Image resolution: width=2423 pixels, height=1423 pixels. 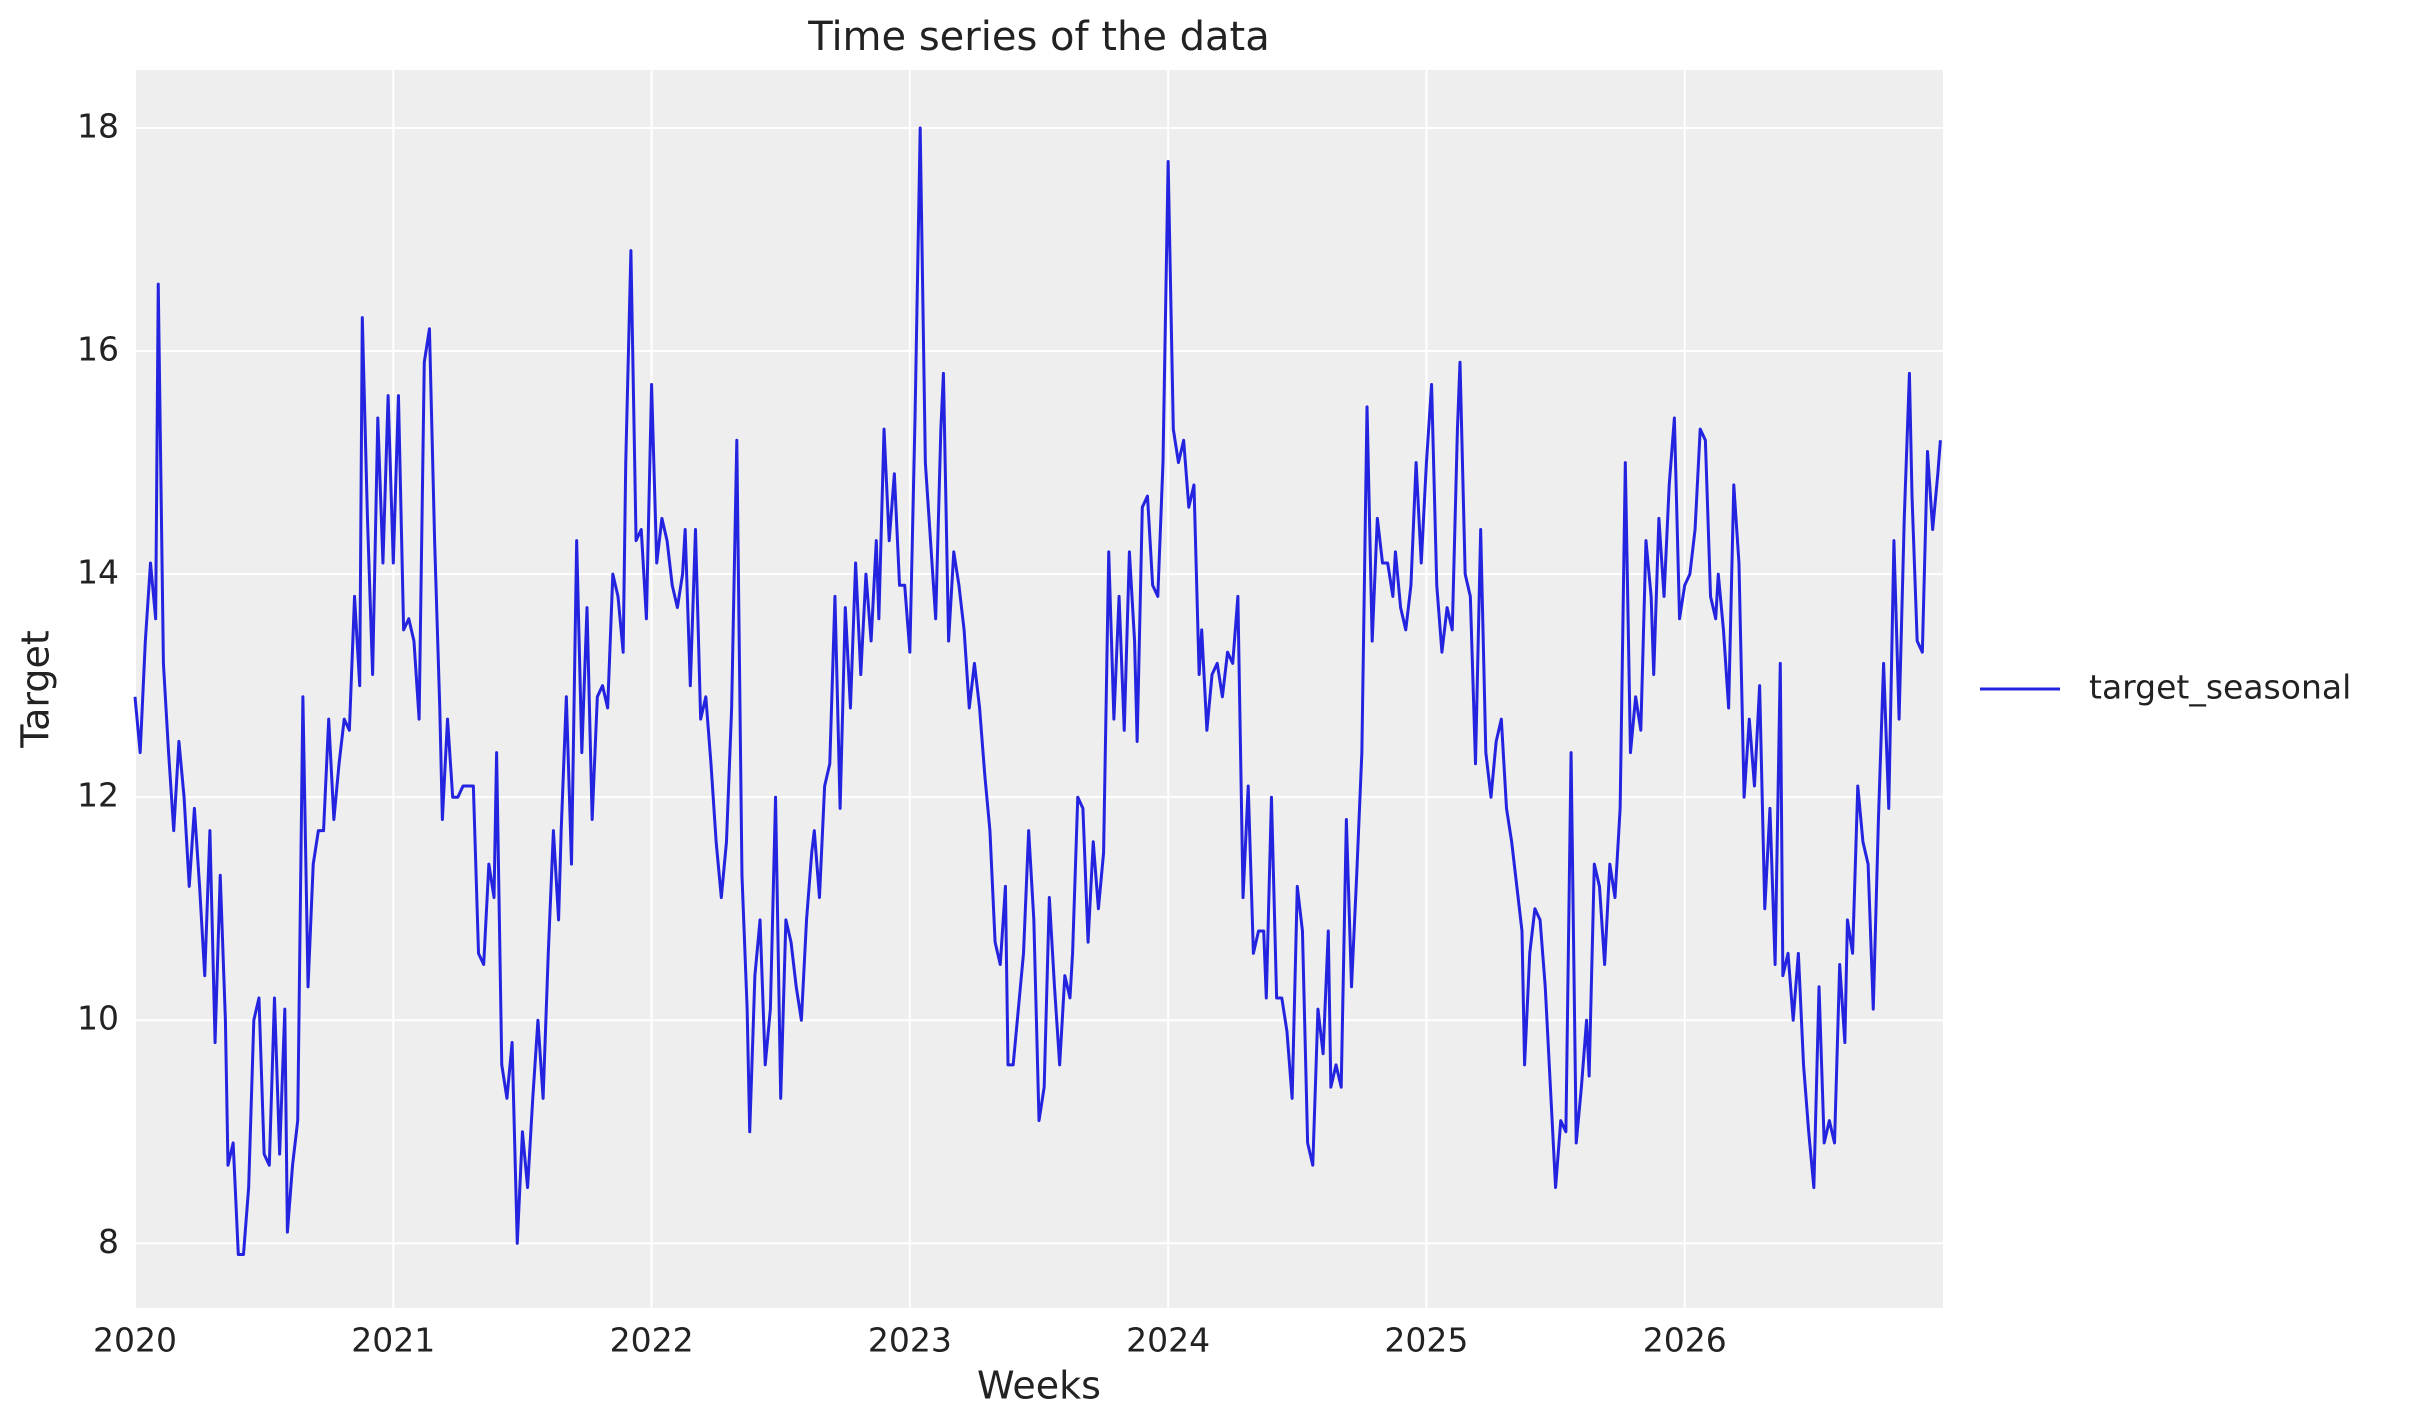 I want to click on y-tick-label: 14, so click(x=98, y=572).